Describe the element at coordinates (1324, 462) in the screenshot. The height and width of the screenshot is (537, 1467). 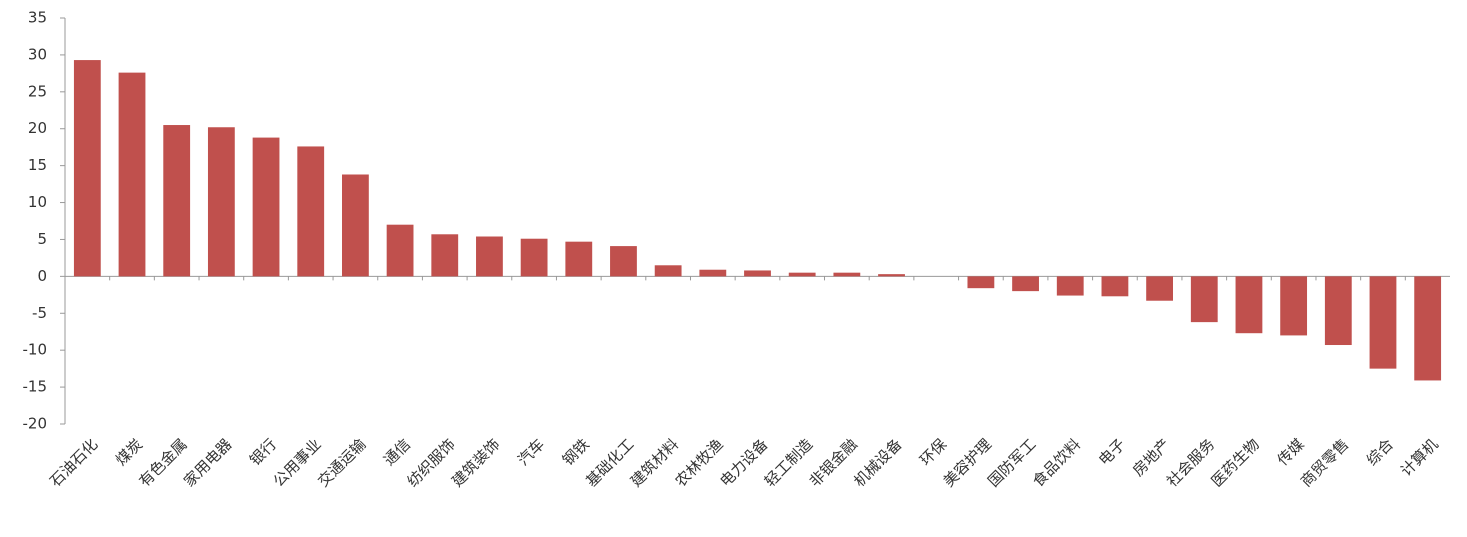
I see `x-tick-label: 商贸零售` at that location.